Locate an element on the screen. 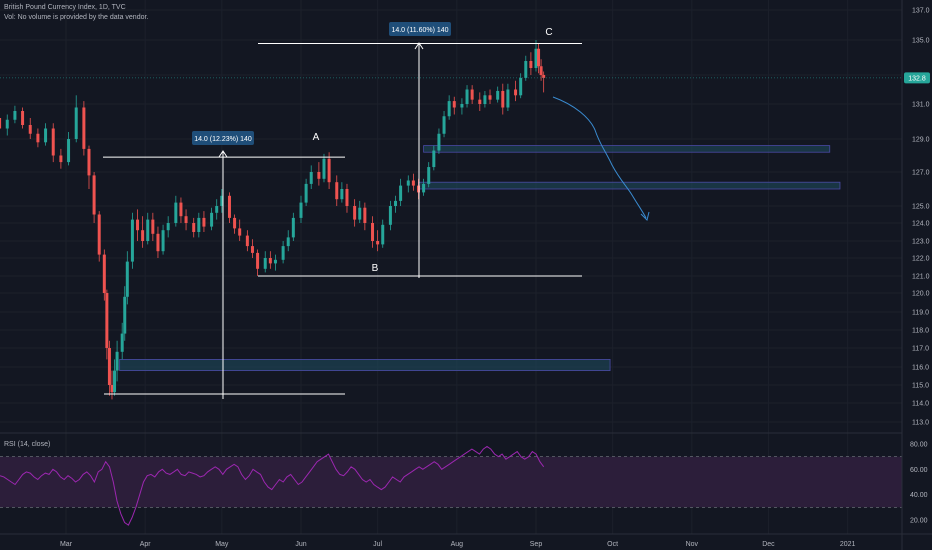  price-tick: 135.0 is located at coordinates (921, 41).